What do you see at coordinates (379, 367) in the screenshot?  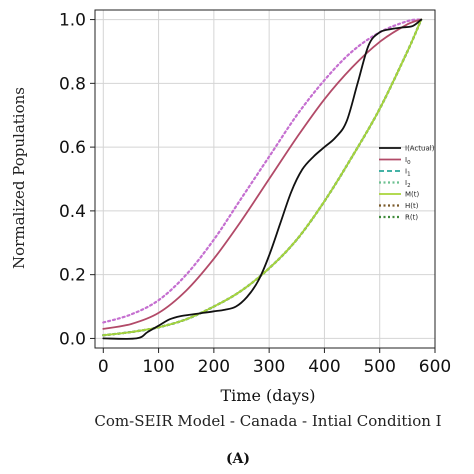 I see `x-tick-label: 500` at bounding box center [379, 367].